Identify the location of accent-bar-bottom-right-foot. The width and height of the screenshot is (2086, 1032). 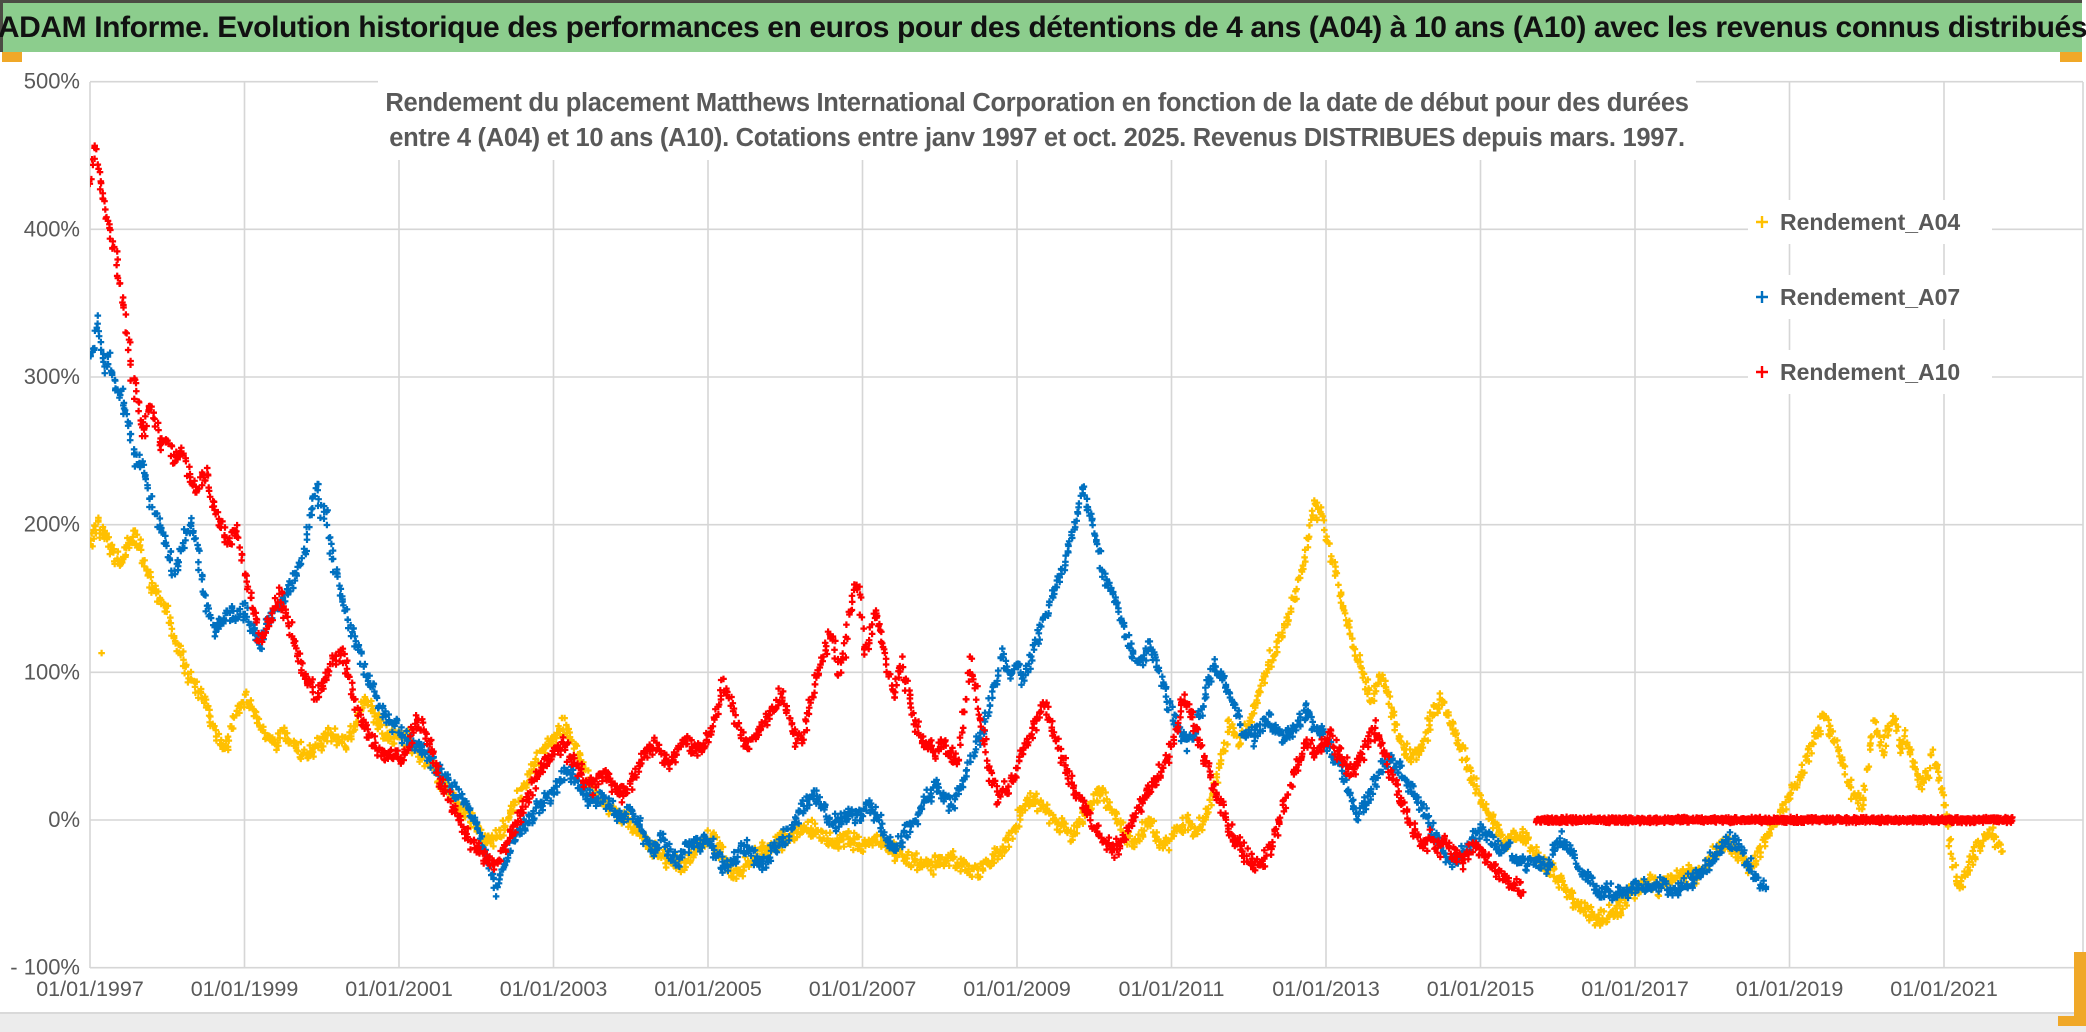
(2072, 1021).